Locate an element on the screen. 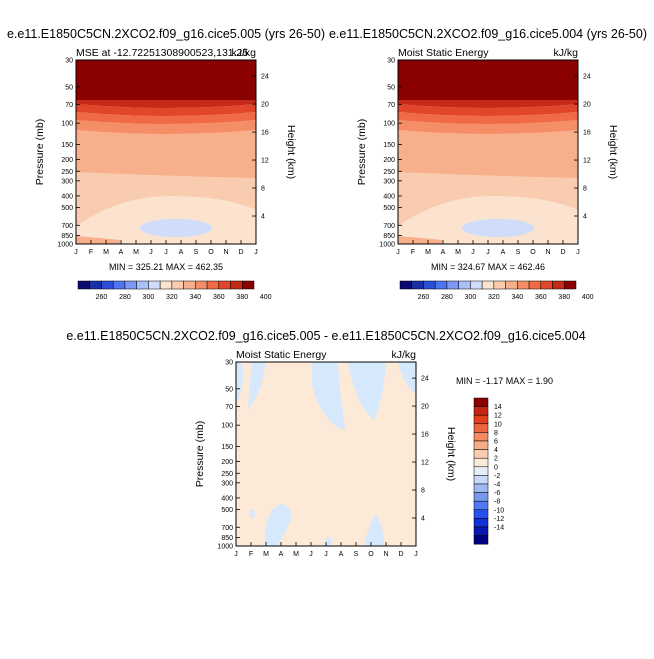  panel-2-height-tick-label: 8 is located at coordinates (585, 189).